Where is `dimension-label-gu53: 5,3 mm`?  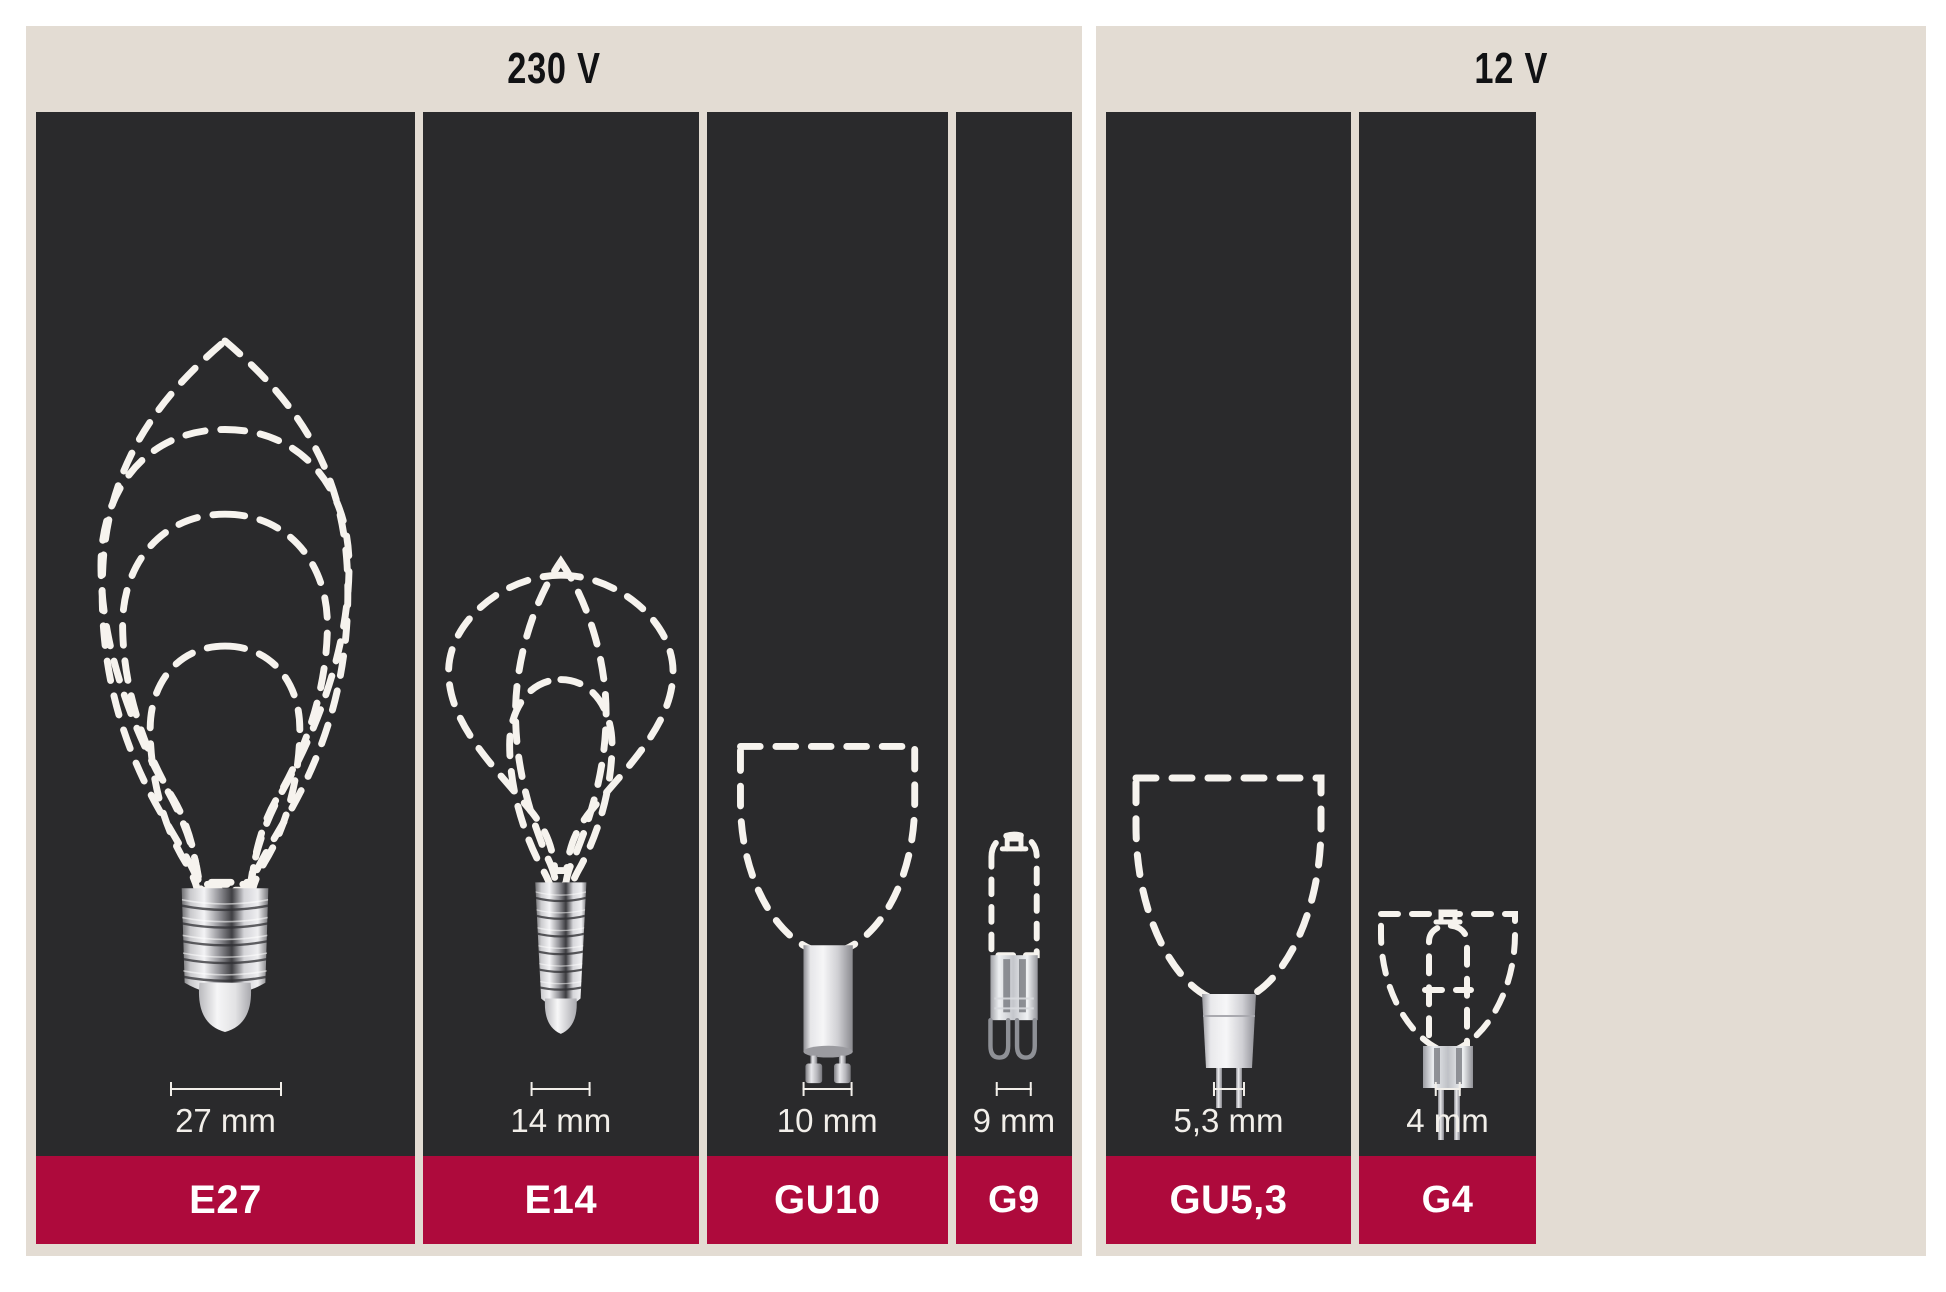 dimension-label-gu53: 5,3 mm is located at coordinates (1228, 1120).